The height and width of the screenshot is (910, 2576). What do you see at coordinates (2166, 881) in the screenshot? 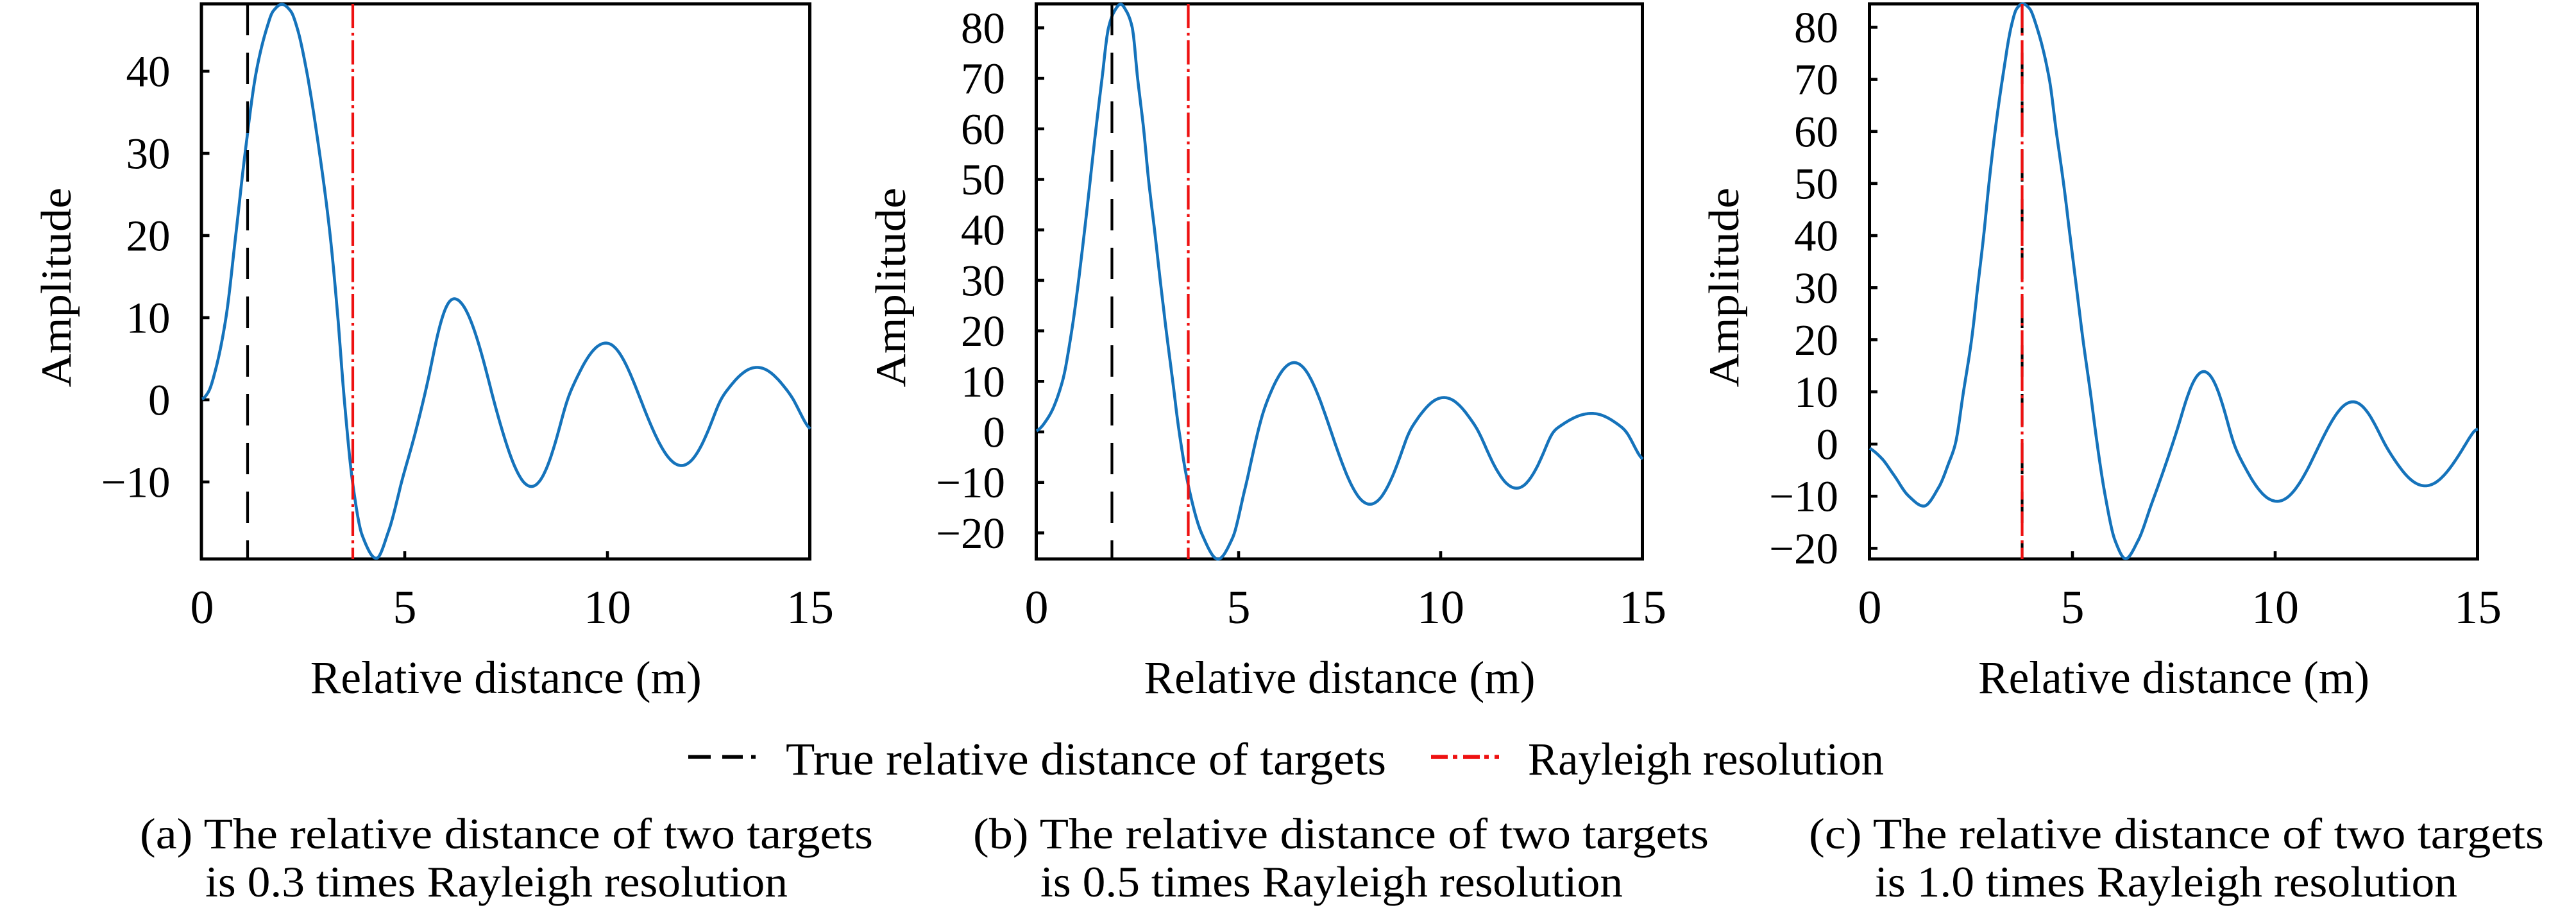
I see `svg-text:is 1.0 times Rayleigh resoluti: is 1.0 times Rayleigh resolution` at bounding box center [2166, 881].